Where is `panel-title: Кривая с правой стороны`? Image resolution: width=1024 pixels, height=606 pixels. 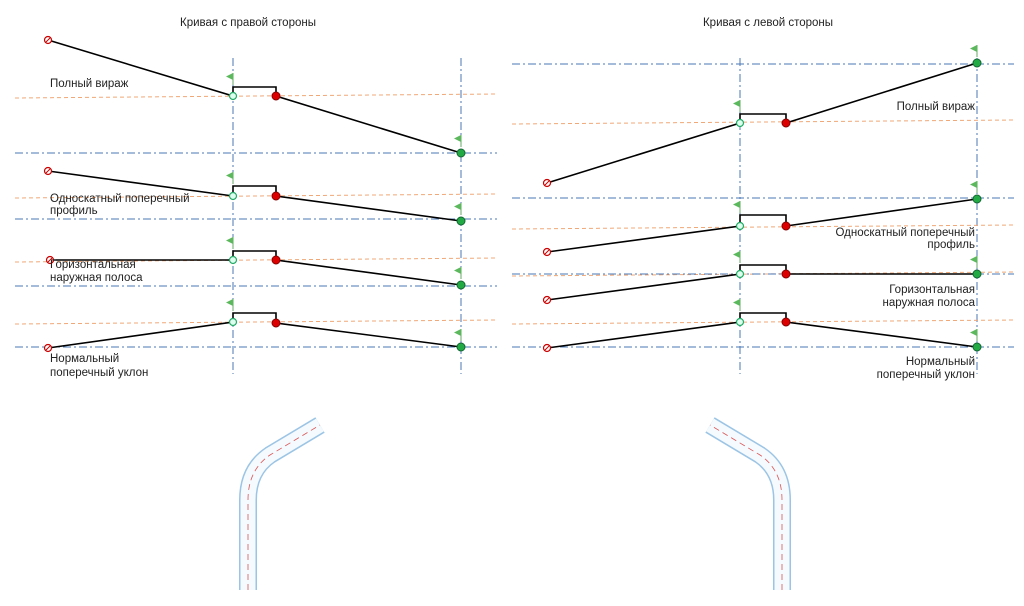 panel-title: Кривая с правой стороны is located at coordinates (248, 23).